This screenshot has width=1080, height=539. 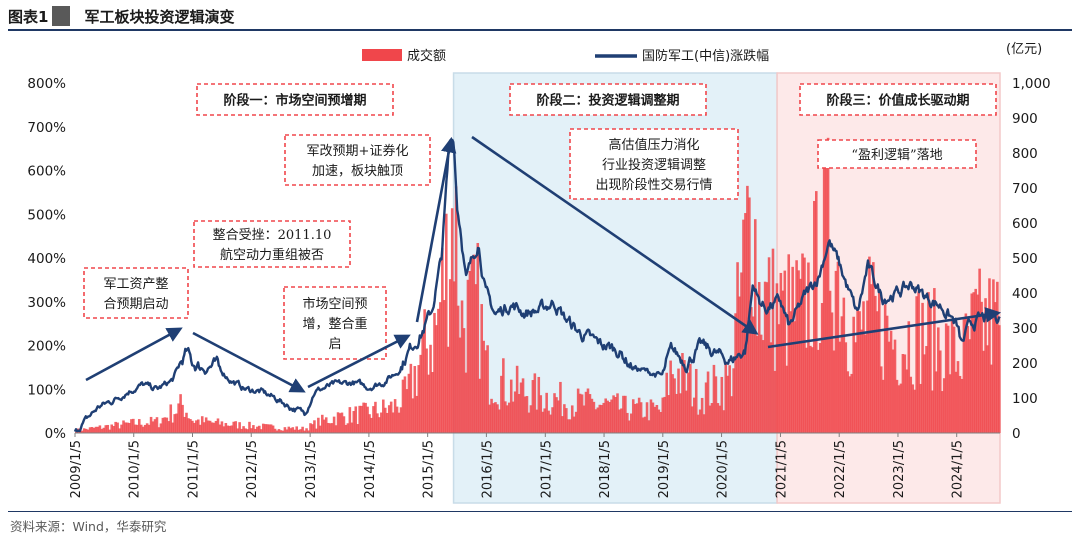 I want to click on annotation-valuation-digest-text: 行业投资逻辑调整, so click(x=654, y=165).